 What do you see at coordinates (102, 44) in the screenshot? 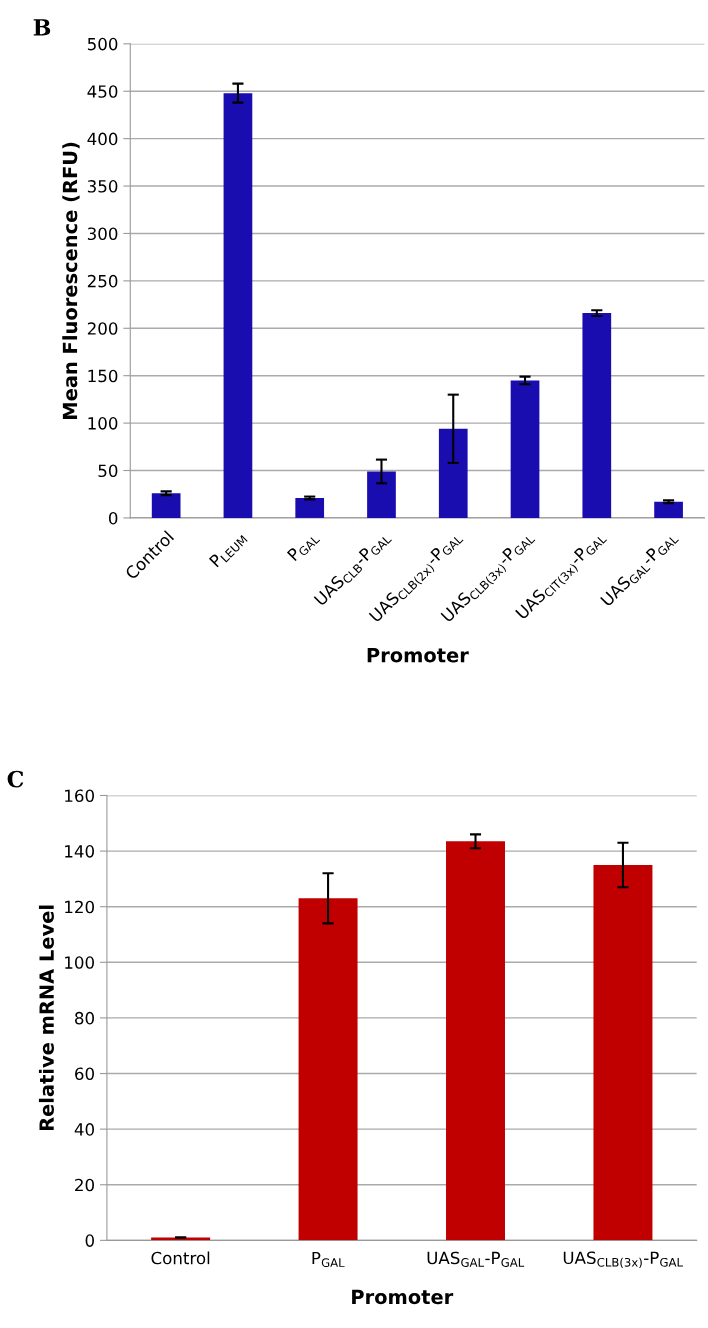
I see `y-tick-label: 500` at bounding box center [102, 44].